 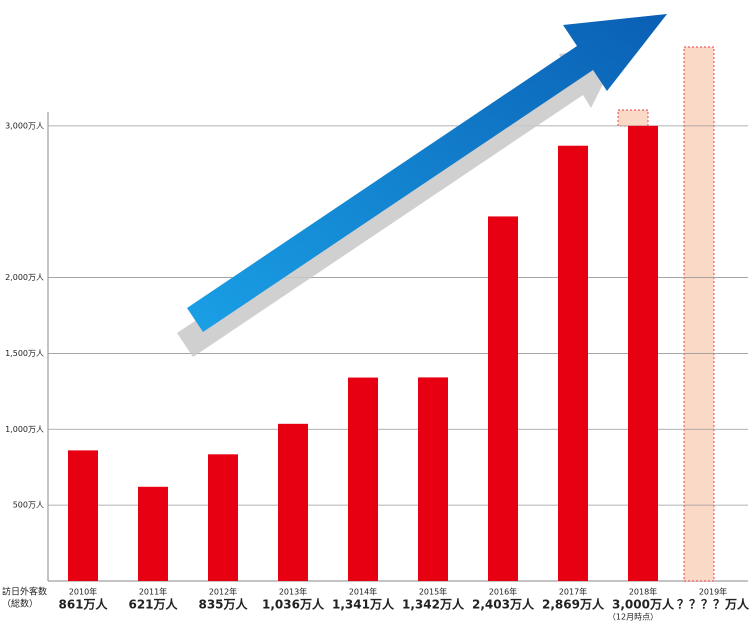 What do you see at coordinates (363, 592) in the screenshot?
I see `x-tick-label: 2014年` at bounding box center [363, 592].